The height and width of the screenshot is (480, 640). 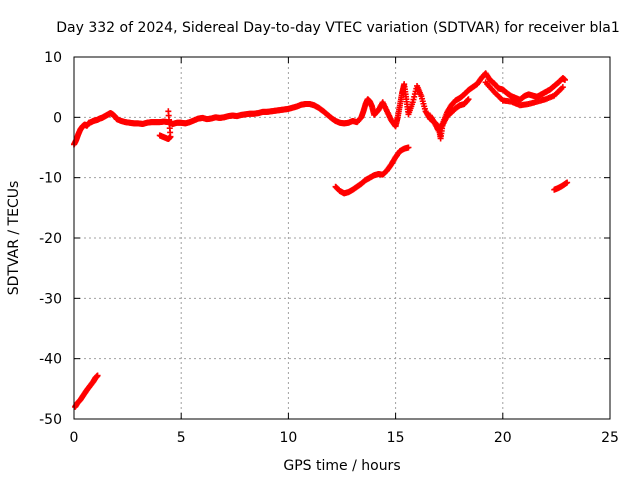 What do you see at coordinates (14, 238) in the screenshot?
I see `y-axis-label: SDTVAR / TECUs` at bounding box center [14, 238].